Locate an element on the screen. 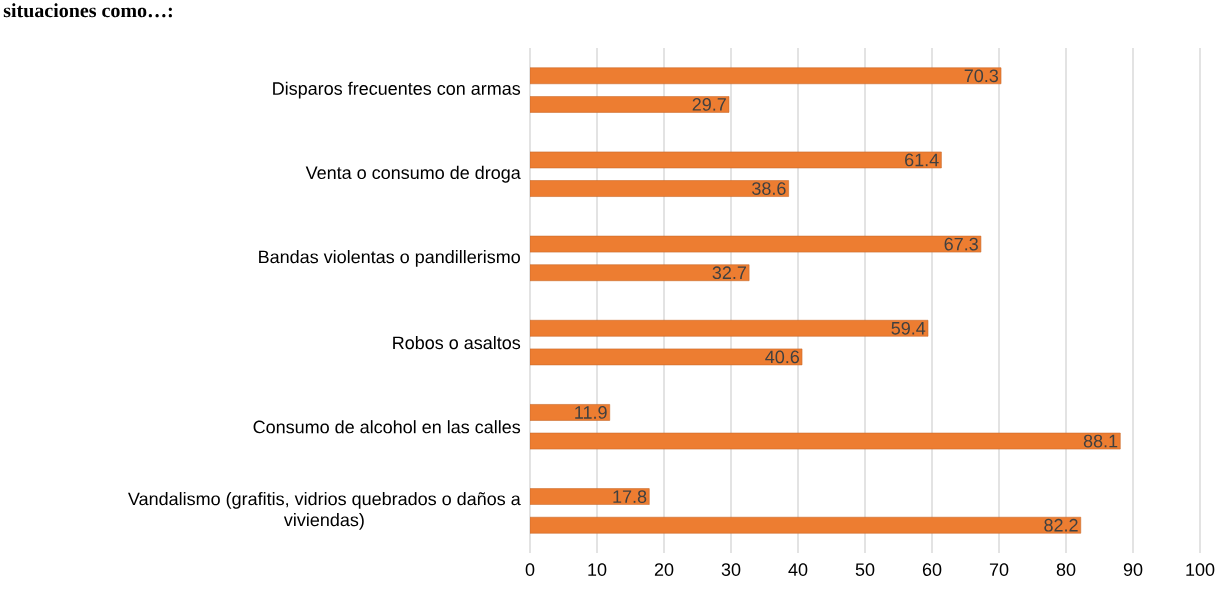 The image size is (1230, 593). y-tick-label: Consumo de alcohol en las calles is located at coordinates (387, 427).